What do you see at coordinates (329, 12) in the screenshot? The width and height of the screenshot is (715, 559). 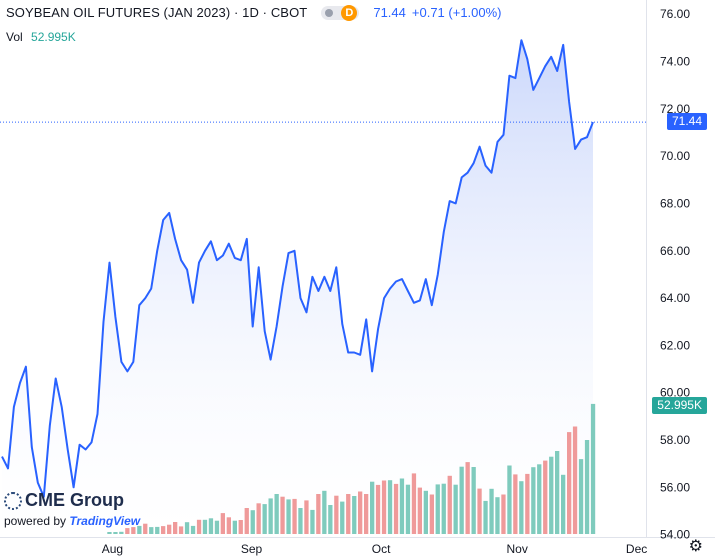 I see `toggle-off-knob` at bounding box center [329, 12].